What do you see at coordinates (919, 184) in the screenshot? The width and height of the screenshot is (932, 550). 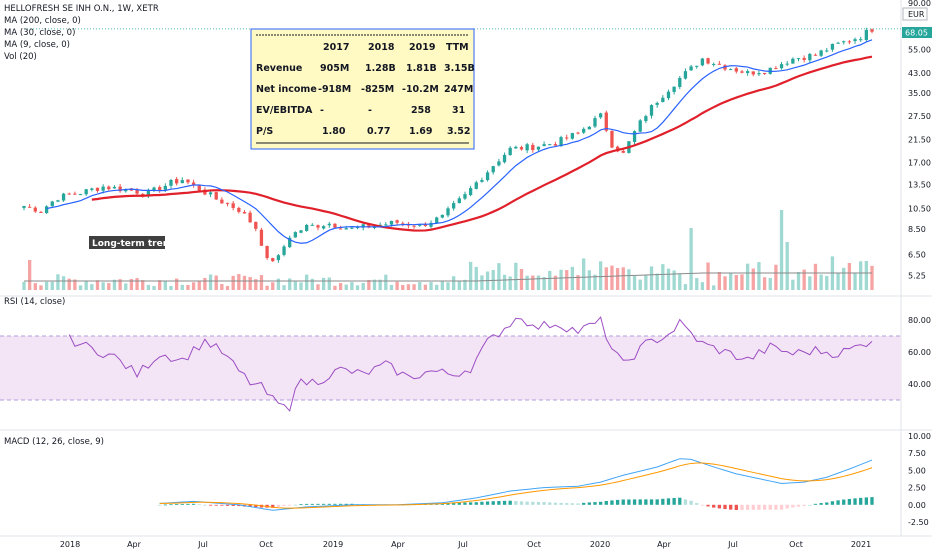 I see `price-axis-tick: 13.50` at bounding box center [919, 184].